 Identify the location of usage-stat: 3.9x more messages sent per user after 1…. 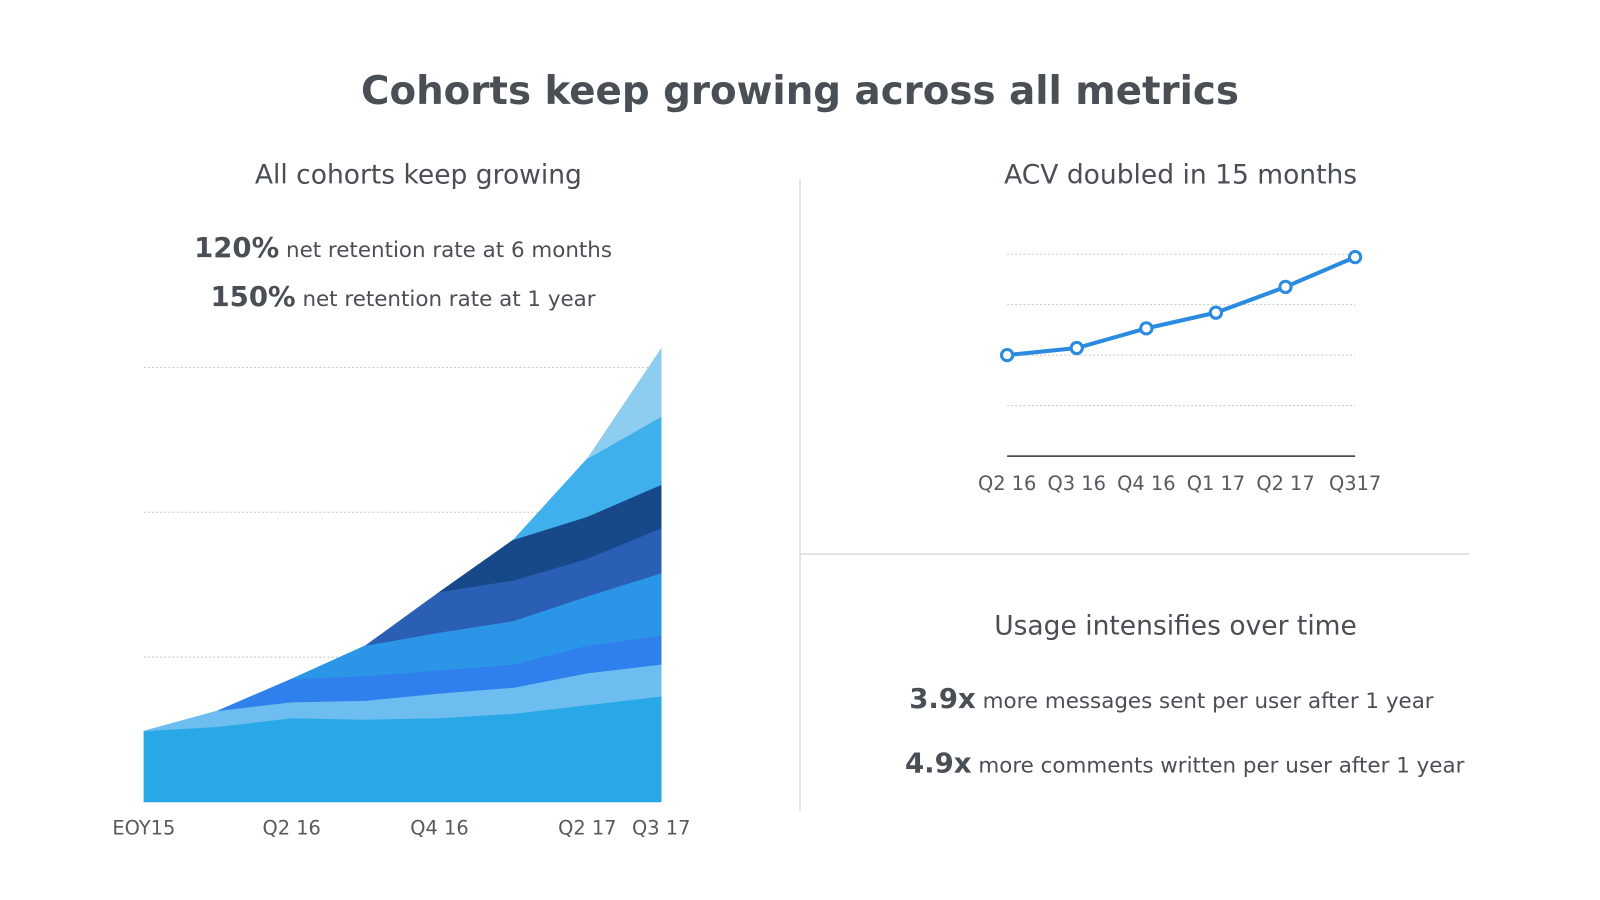
(1171, 699).